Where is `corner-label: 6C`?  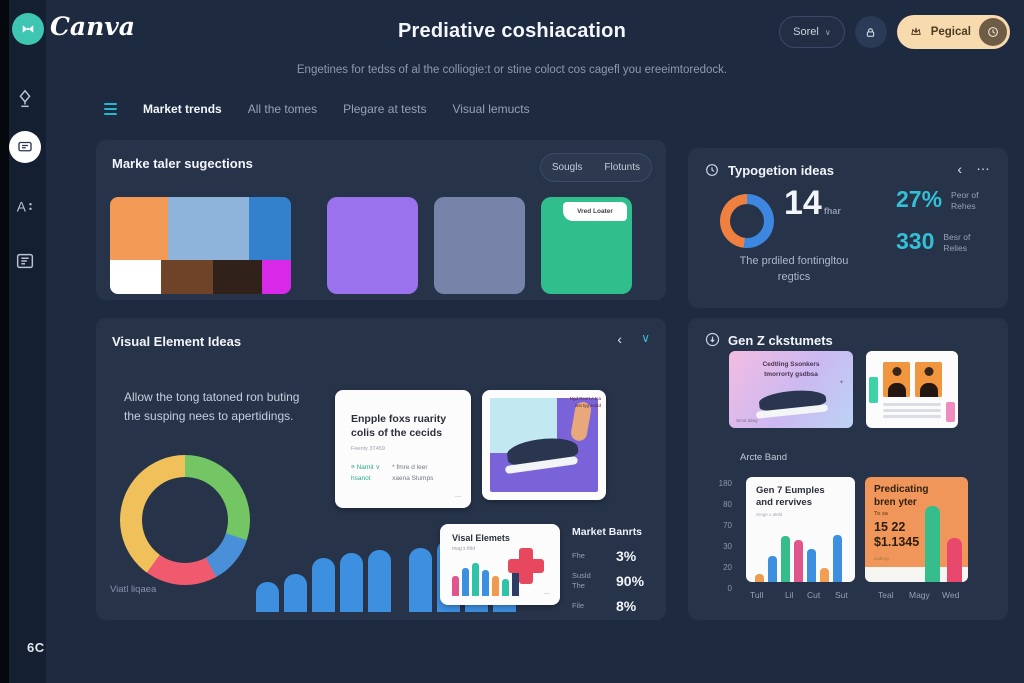
corner-label: 6C is located at coordinates (36, 647).